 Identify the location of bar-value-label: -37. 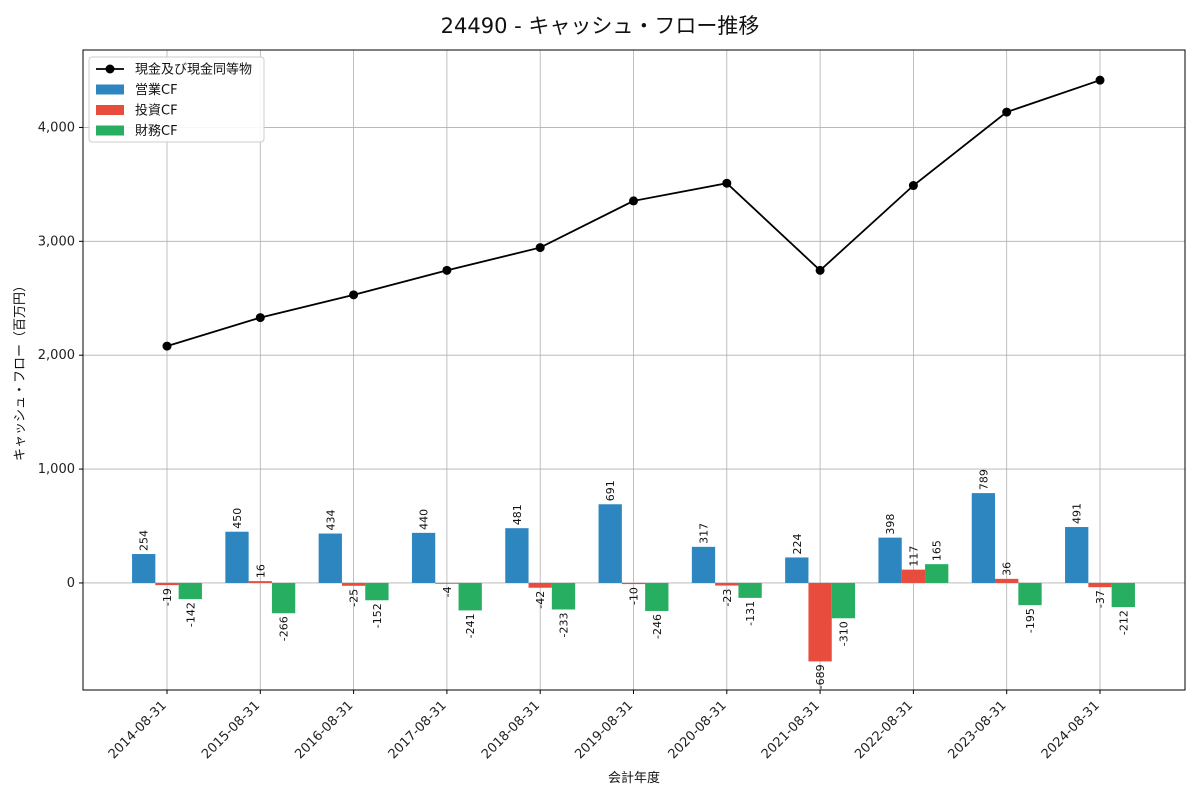
(1100, 599).